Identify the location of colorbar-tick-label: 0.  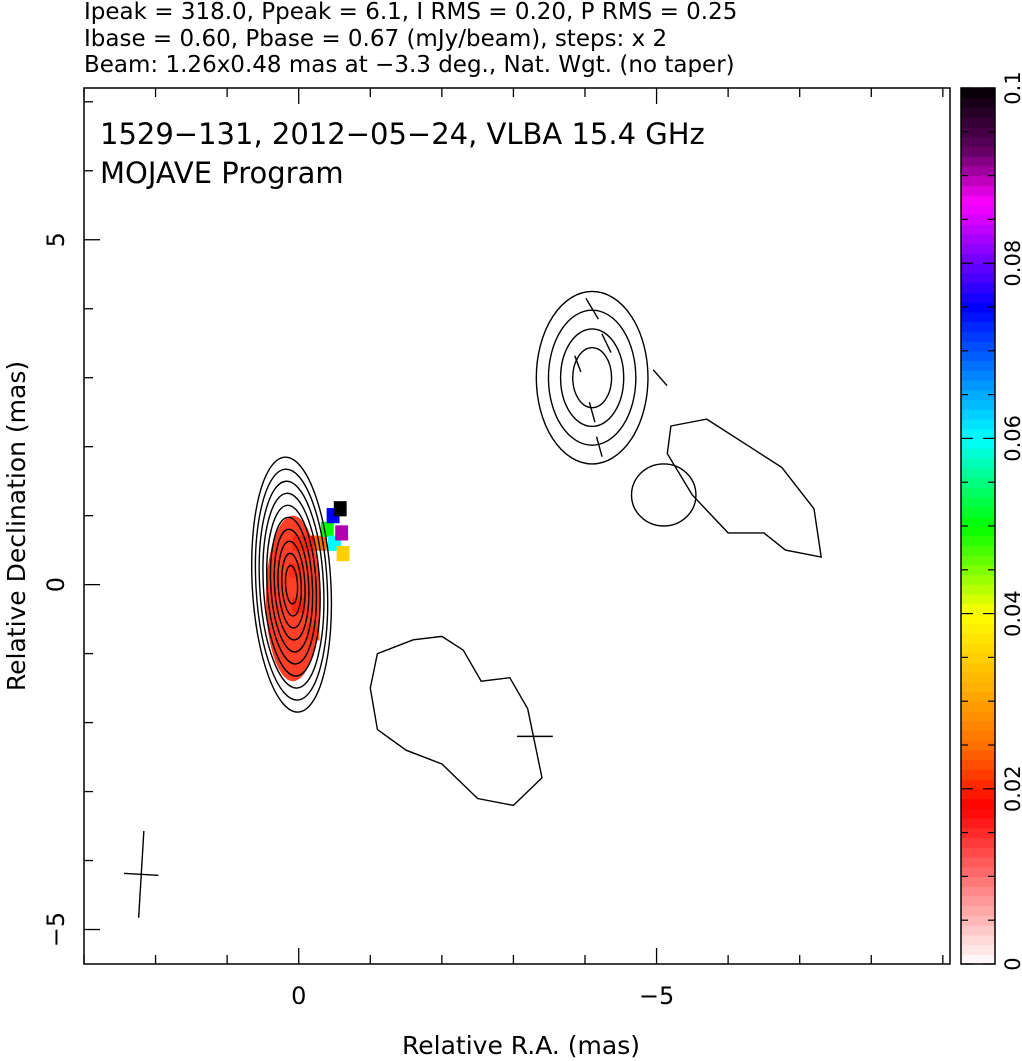
(1011, 963).